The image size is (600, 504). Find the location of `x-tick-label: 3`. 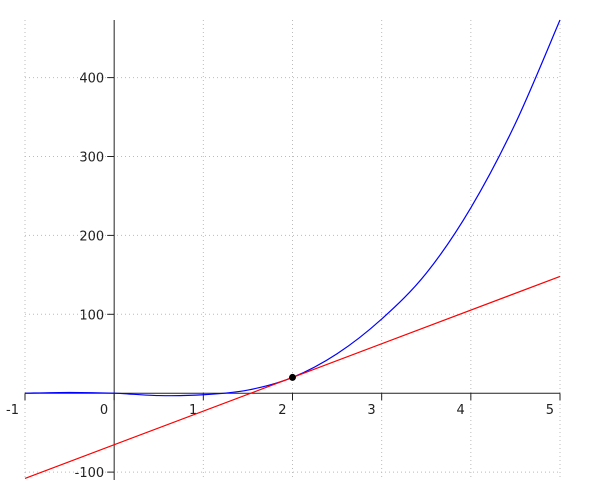

x-tick-label: 3 is located at coordinates (371, 410).